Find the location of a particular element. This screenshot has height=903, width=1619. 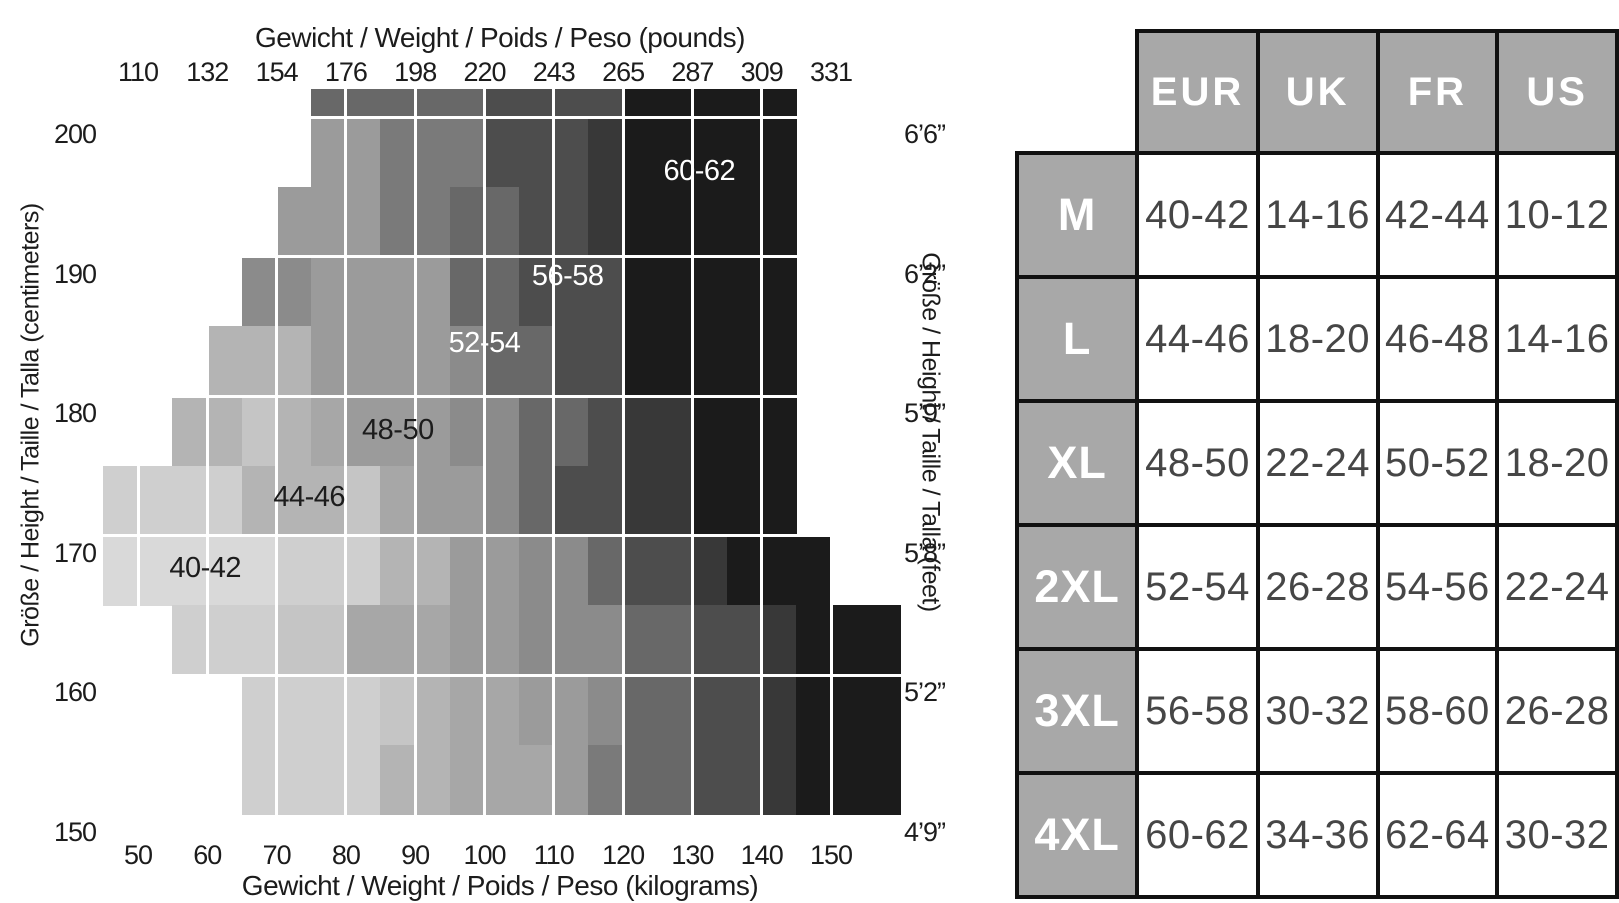

table-cell: 52-54 is located at coordinates (1197, 587).